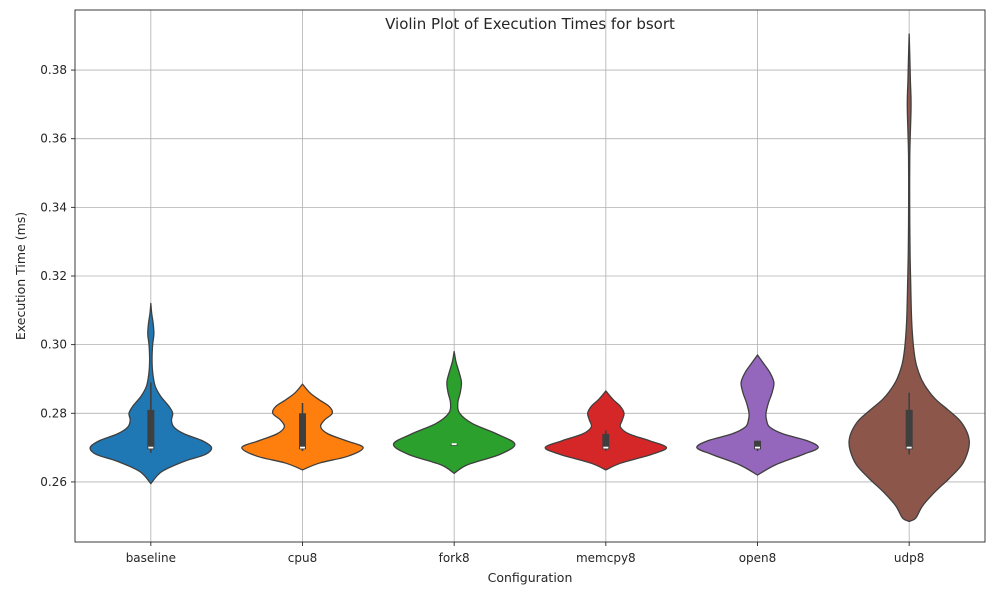  What do you see at coordinates (454, 412) in the screenshot?
I see `violin-fork8` at bounding box center [454, 412].